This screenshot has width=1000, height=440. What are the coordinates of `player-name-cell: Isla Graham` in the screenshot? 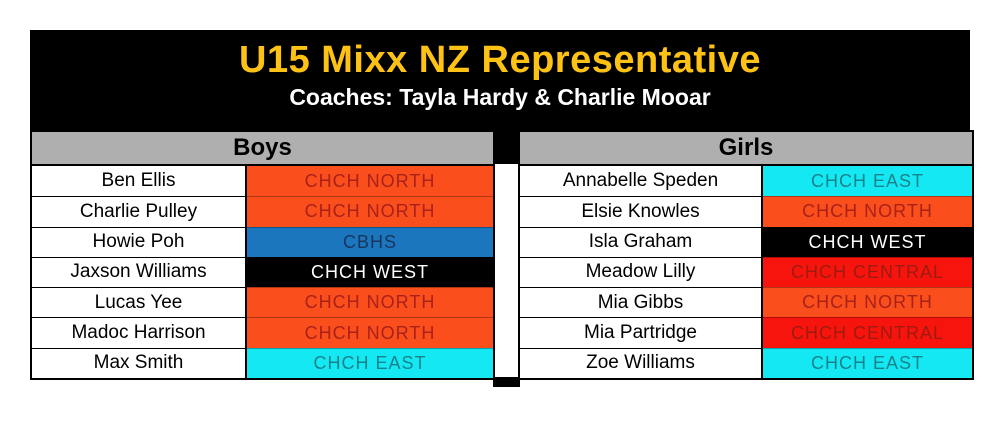 It's located at (641, 241).